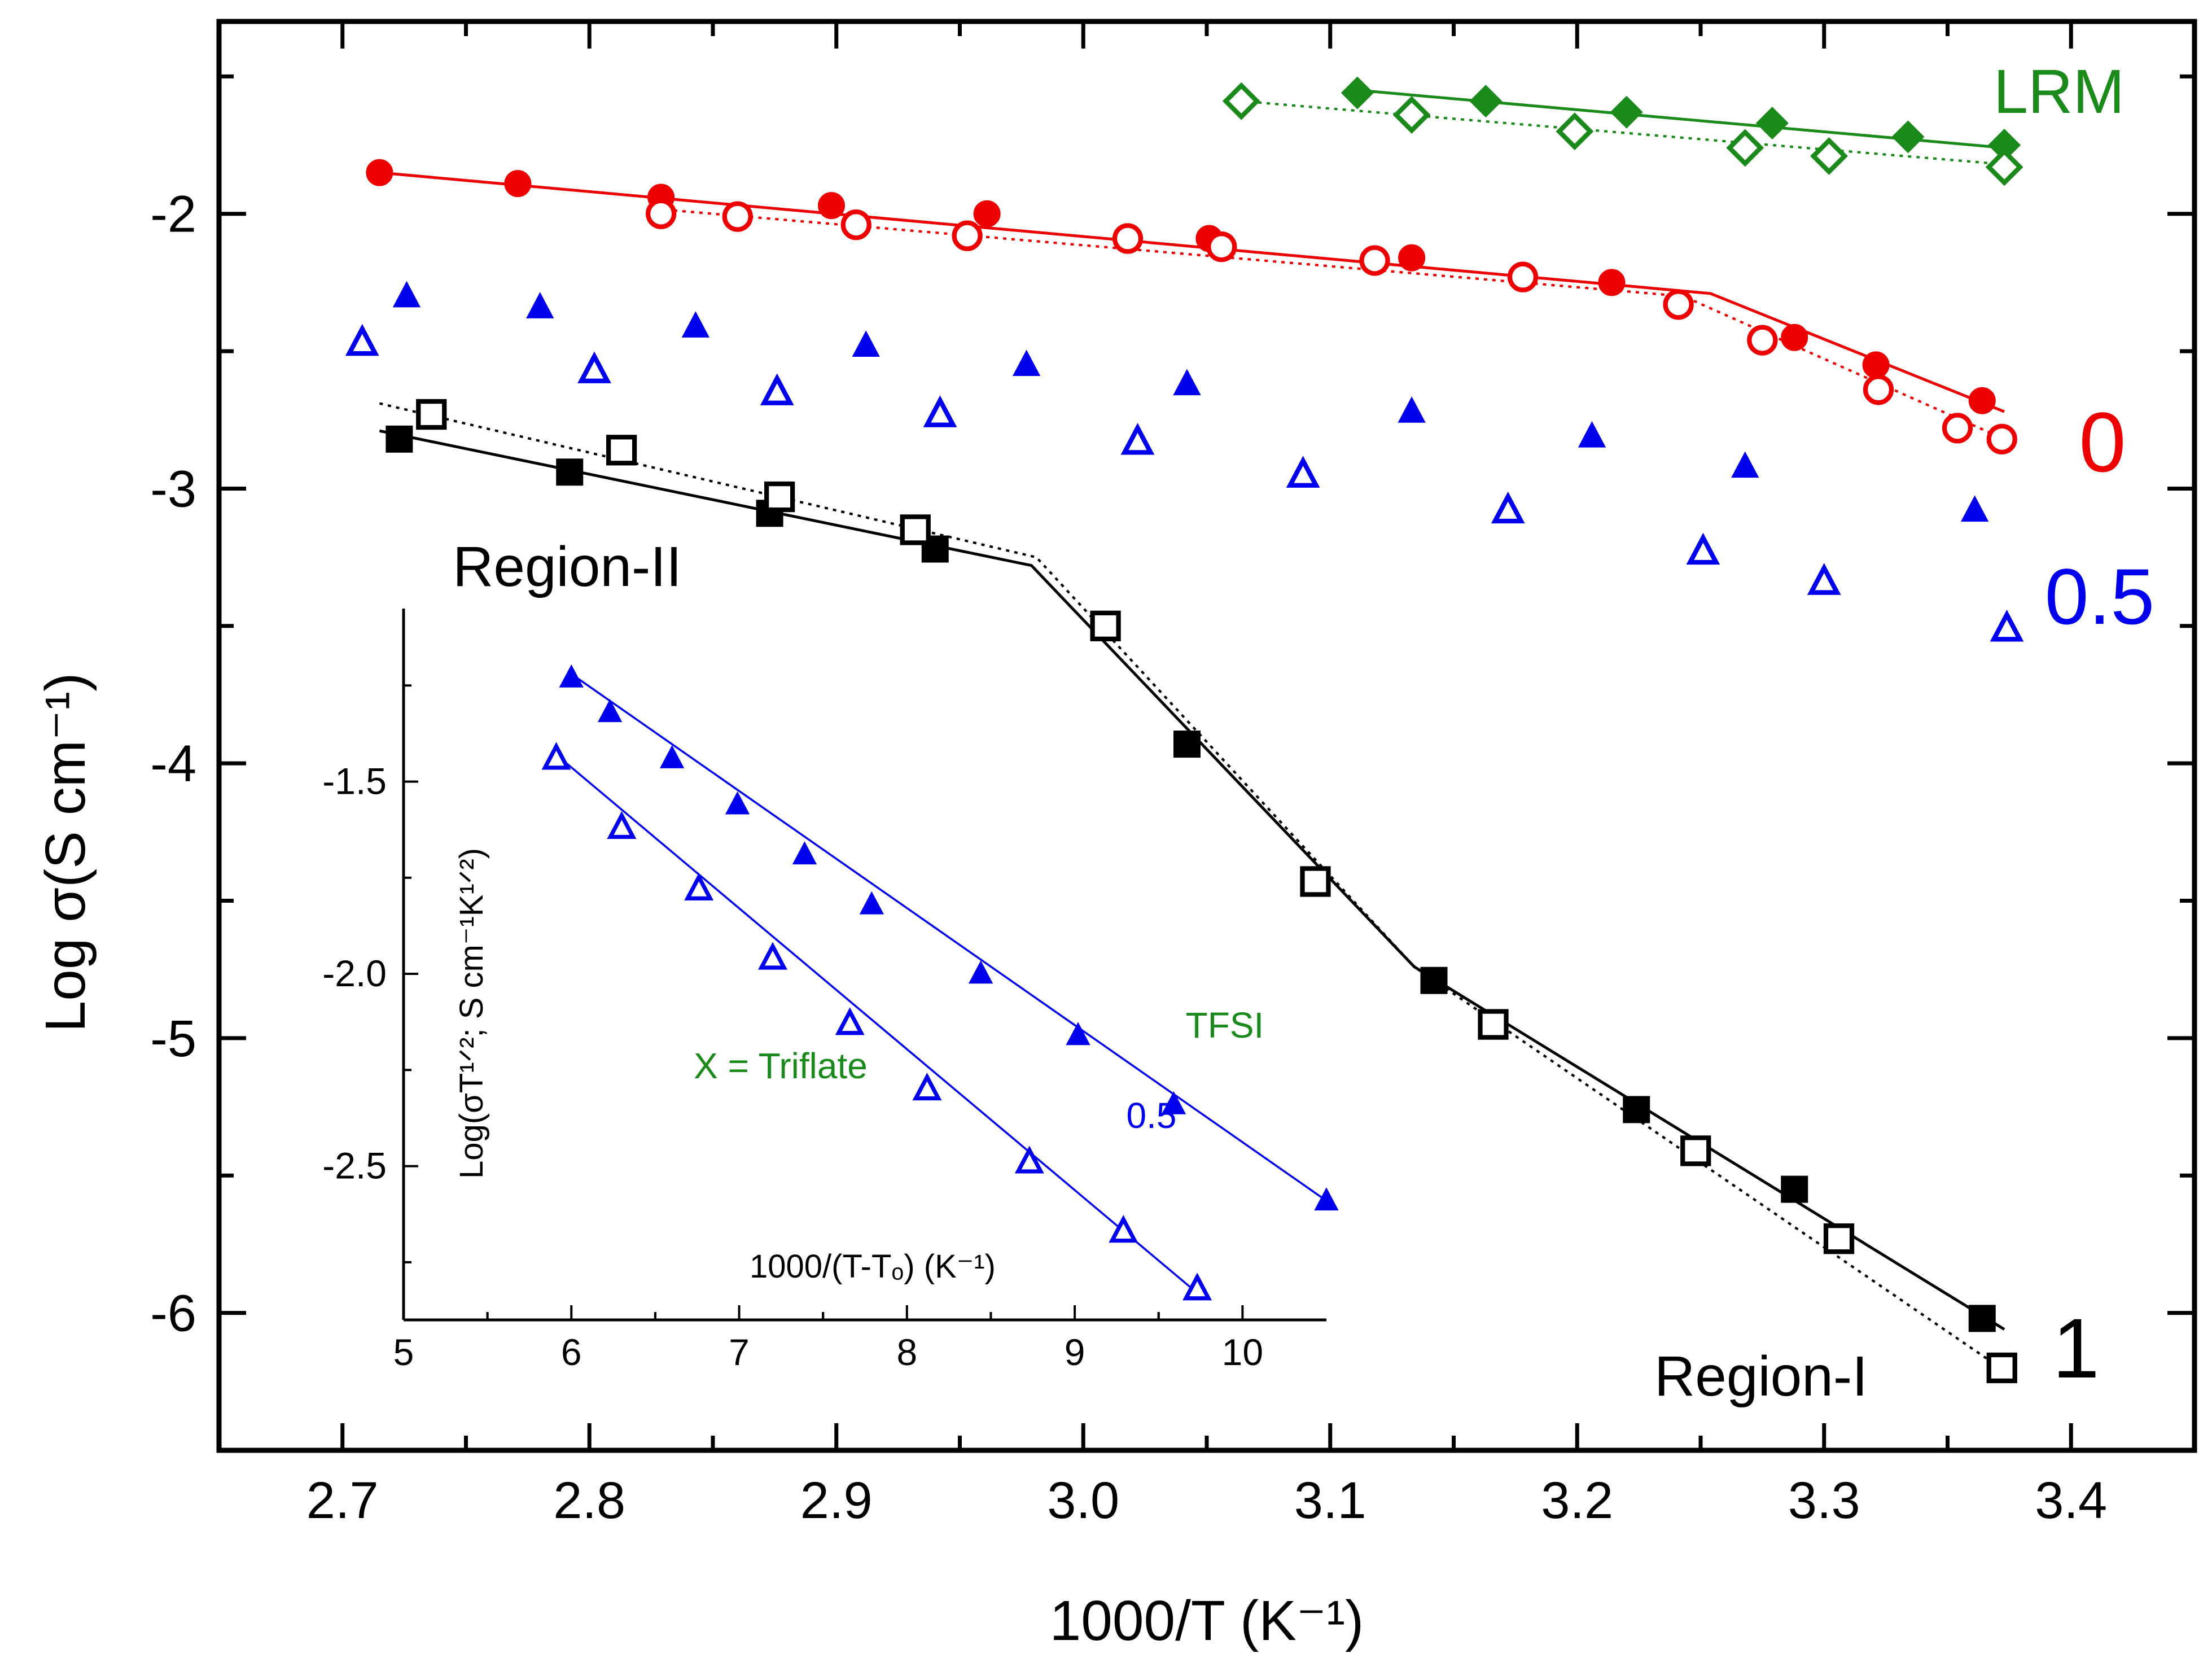 This screenshot has width=2212, height=1675. What do you see at coordinates (567, 566) in the screenshot?
I see `label-region-ii: Region-II` at bounding box center [567, 566].